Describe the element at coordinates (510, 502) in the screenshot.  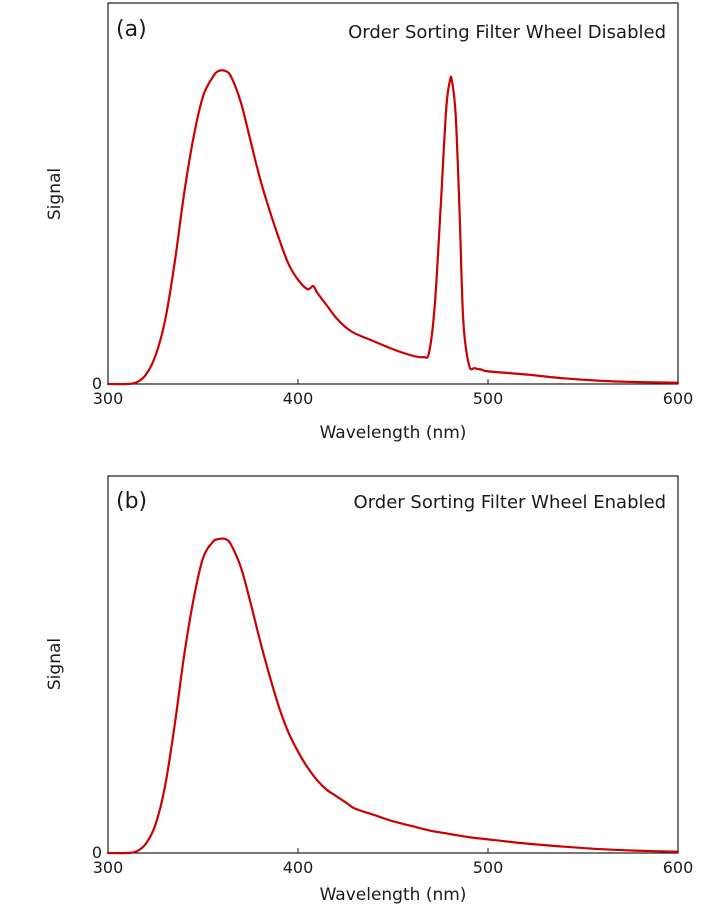
I see `chart-title: Order Sorting Filter Wheel Enabled` at that location.